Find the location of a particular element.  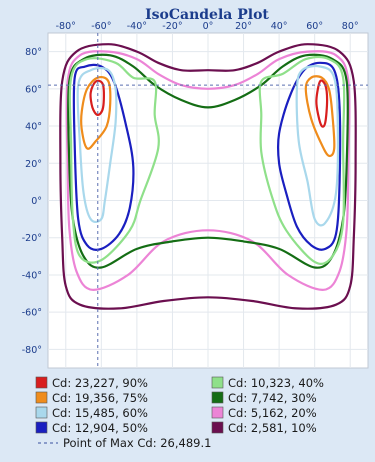

legend-label: Cd: 23,227, 90% is located at coordinates (100, 383).